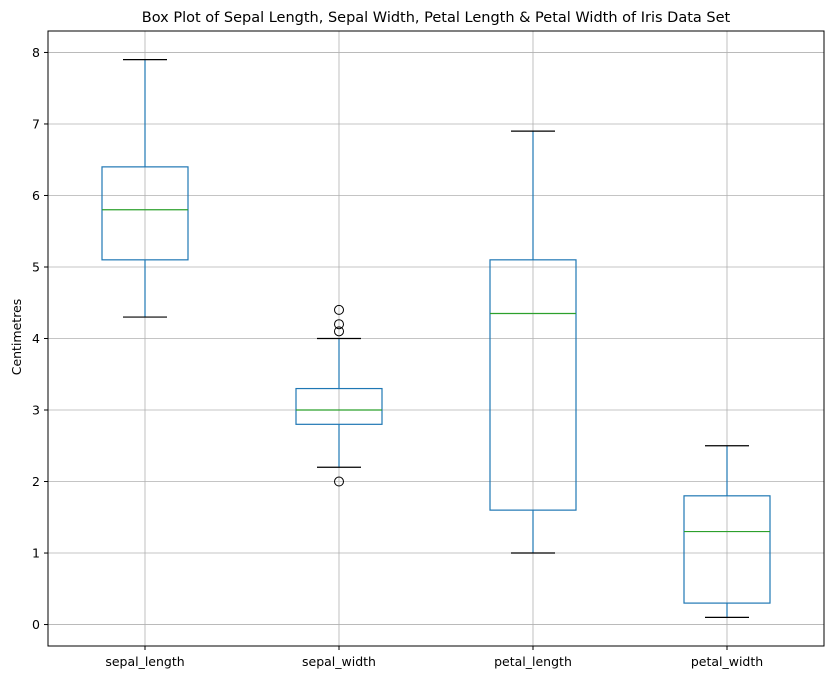  What do you see at coordinates (36, 52) in the screenshot?
I see `y-tick-label: 8` at bounding box center [36, 52].